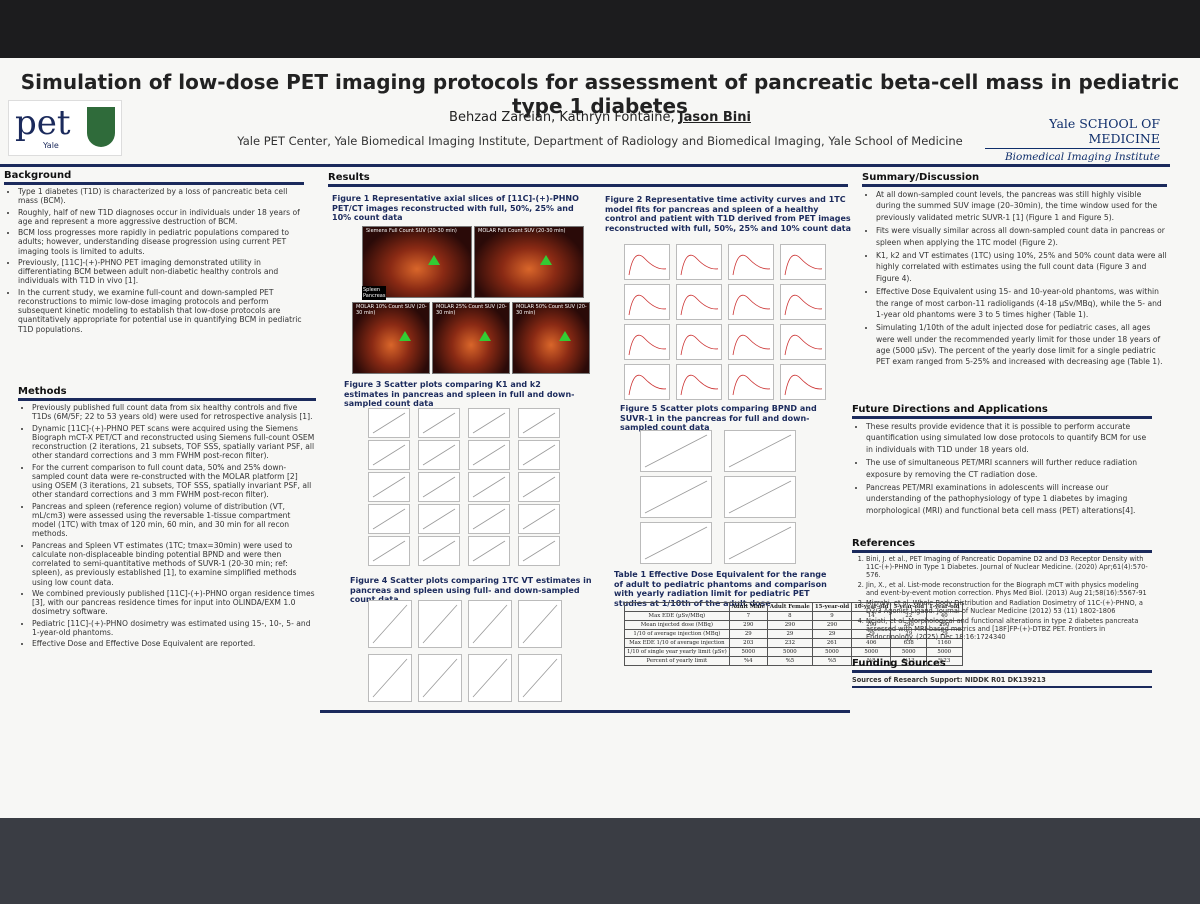 This screenshot has width=1200, height=904. I want to click on logo-text: pet, so click(43, 123).